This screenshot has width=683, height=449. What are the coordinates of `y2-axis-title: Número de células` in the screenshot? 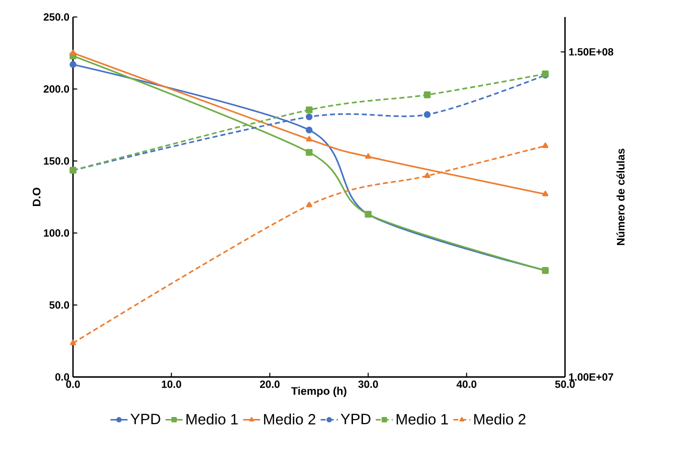 It's located at (620, 196).